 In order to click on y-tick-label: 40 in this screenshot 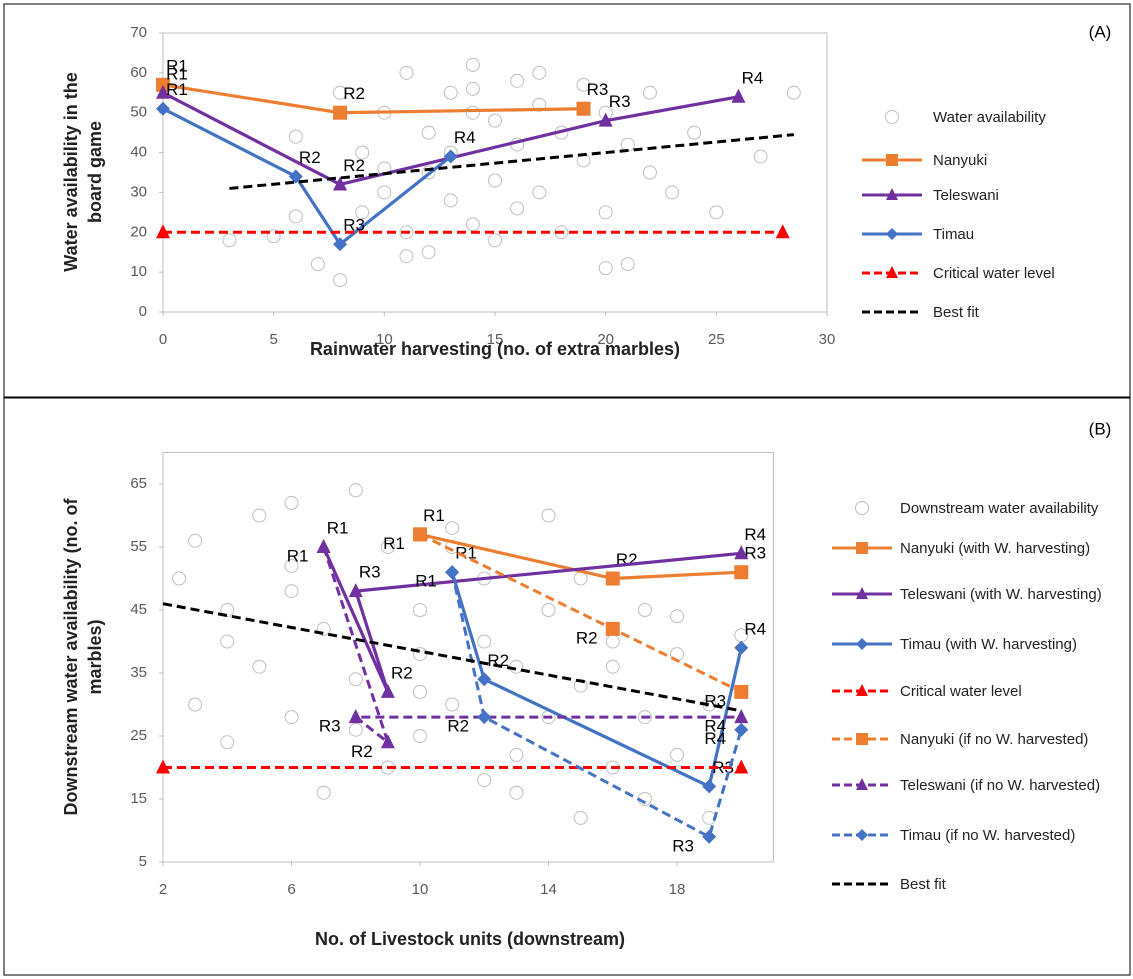, I will do `click(138, 152)`.